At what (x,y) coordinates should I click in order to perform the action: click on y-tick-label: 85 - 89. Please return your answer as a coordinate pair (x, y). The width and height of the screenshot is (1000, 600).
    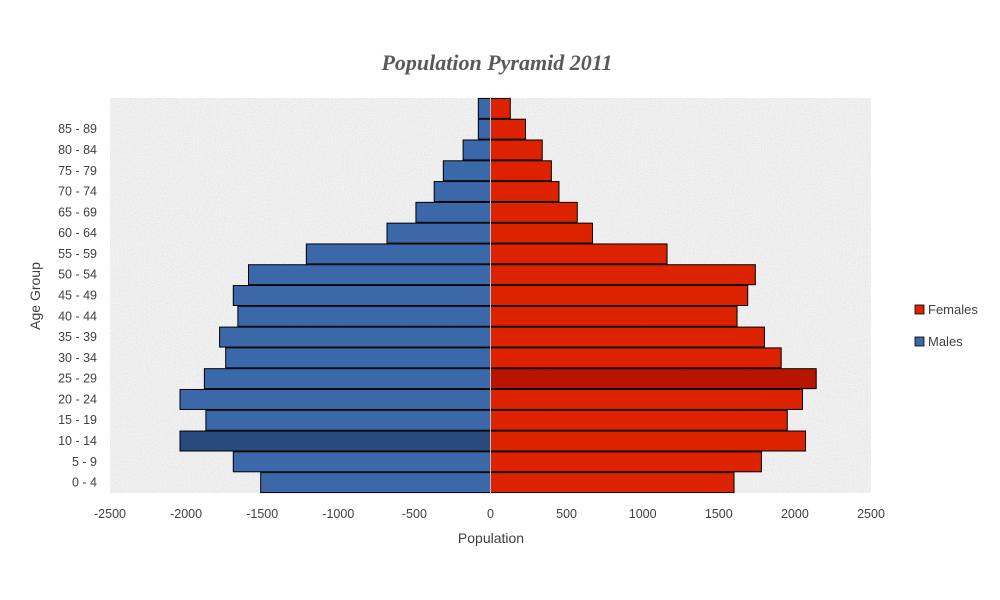
    Looking at the image, I should click on (77, 129).